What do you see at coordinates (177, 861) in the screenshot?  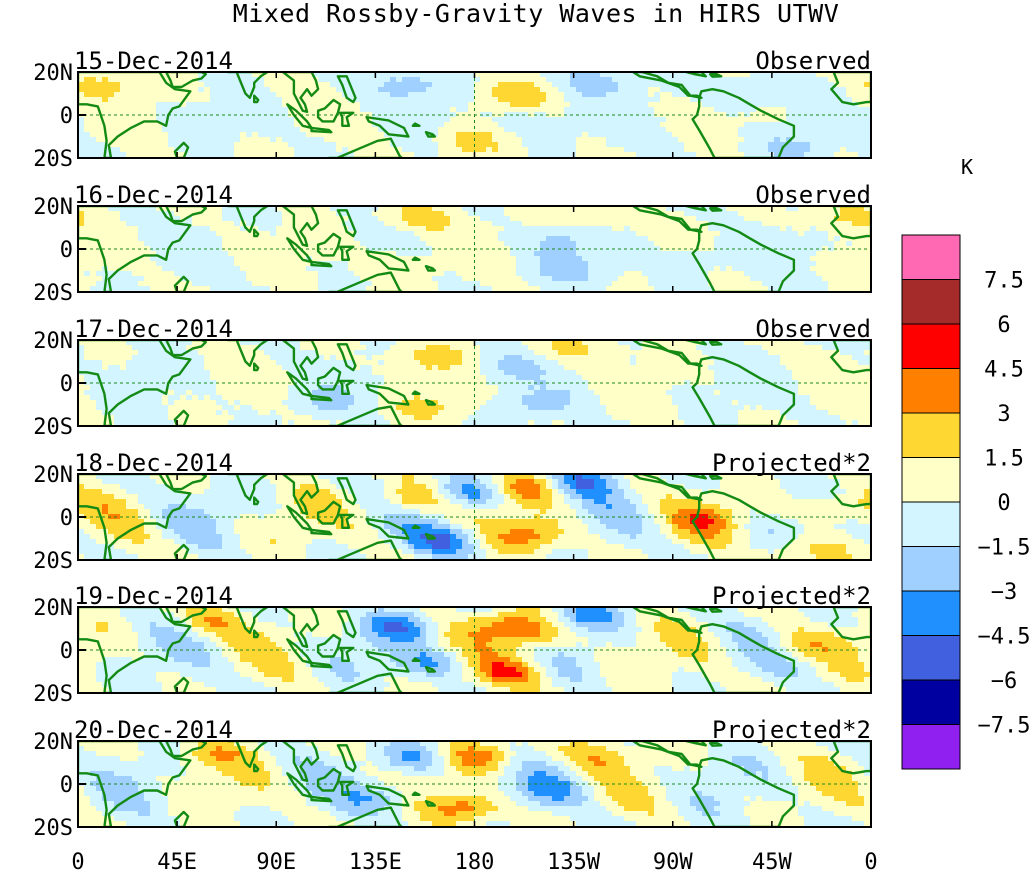 I see `lon-tick-label: 45E` at bounding box center [177, 861].